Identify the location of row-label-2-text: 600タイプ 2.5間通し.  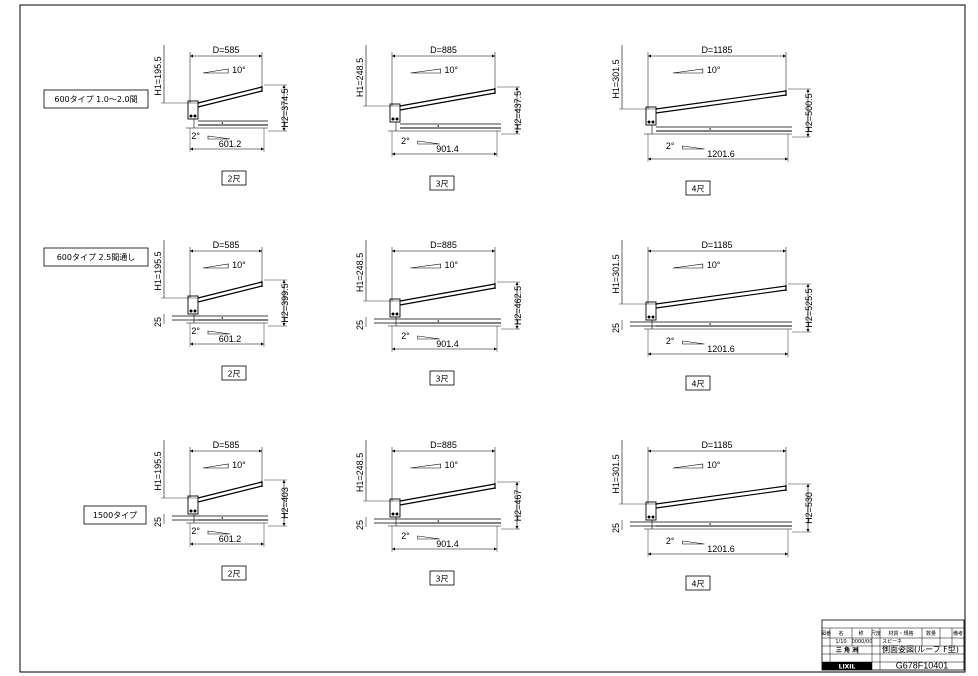
(96, 257).